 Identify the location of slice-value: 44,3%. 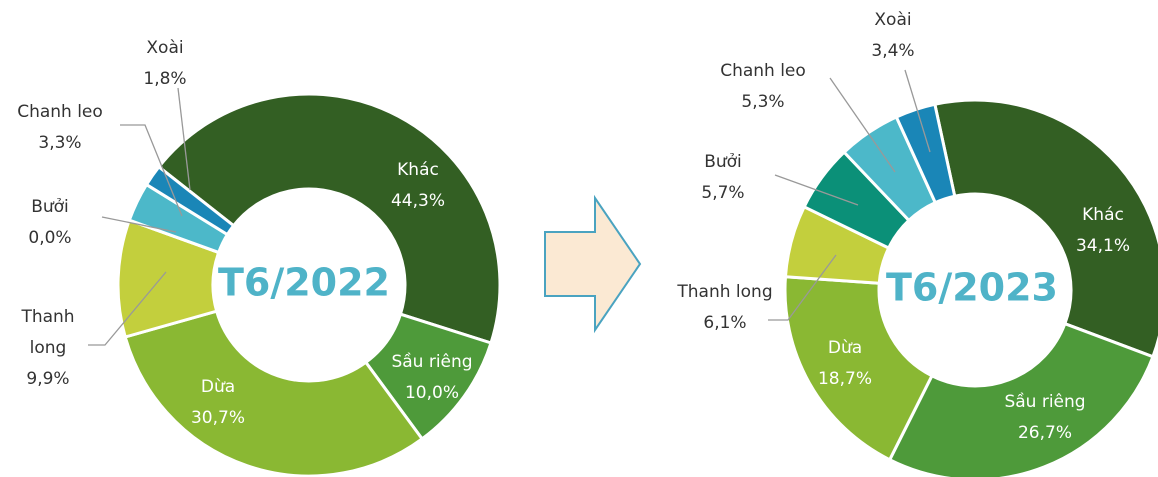
(418, 201).